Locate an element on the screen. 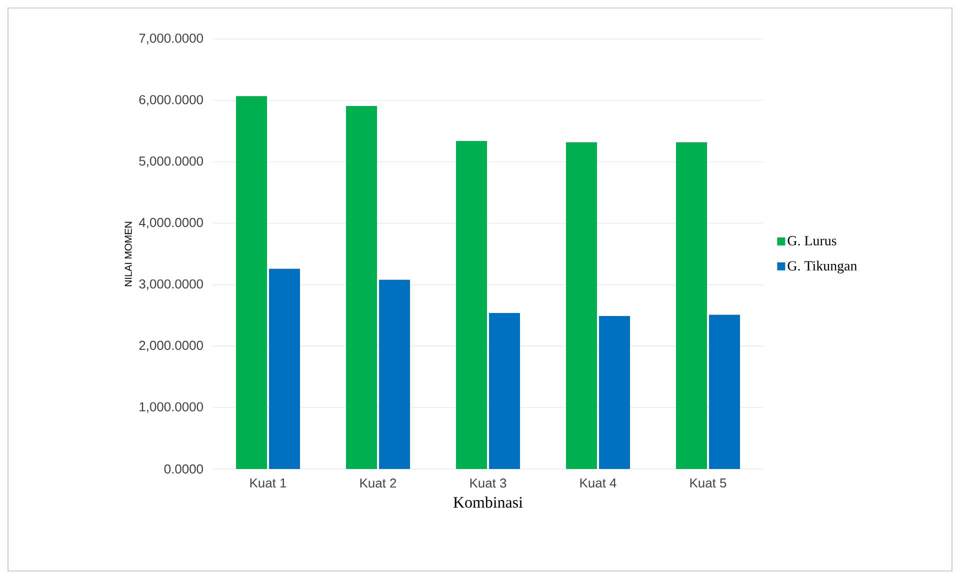 The height and width of the screenshot is (579, 960). x-tick-label: Kuat 5 is located at coordinates (708, 483).